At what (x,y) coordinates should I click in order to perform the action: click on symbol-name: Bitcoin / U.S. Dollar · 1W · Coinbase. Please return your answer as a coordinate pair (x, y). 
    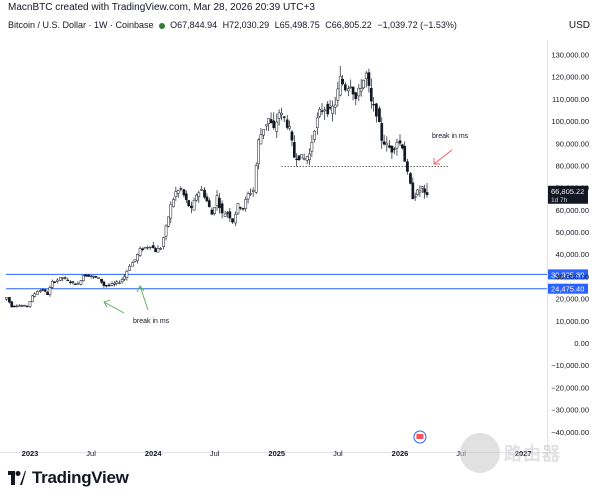
    Looking at the image, I should click on (81, 25).